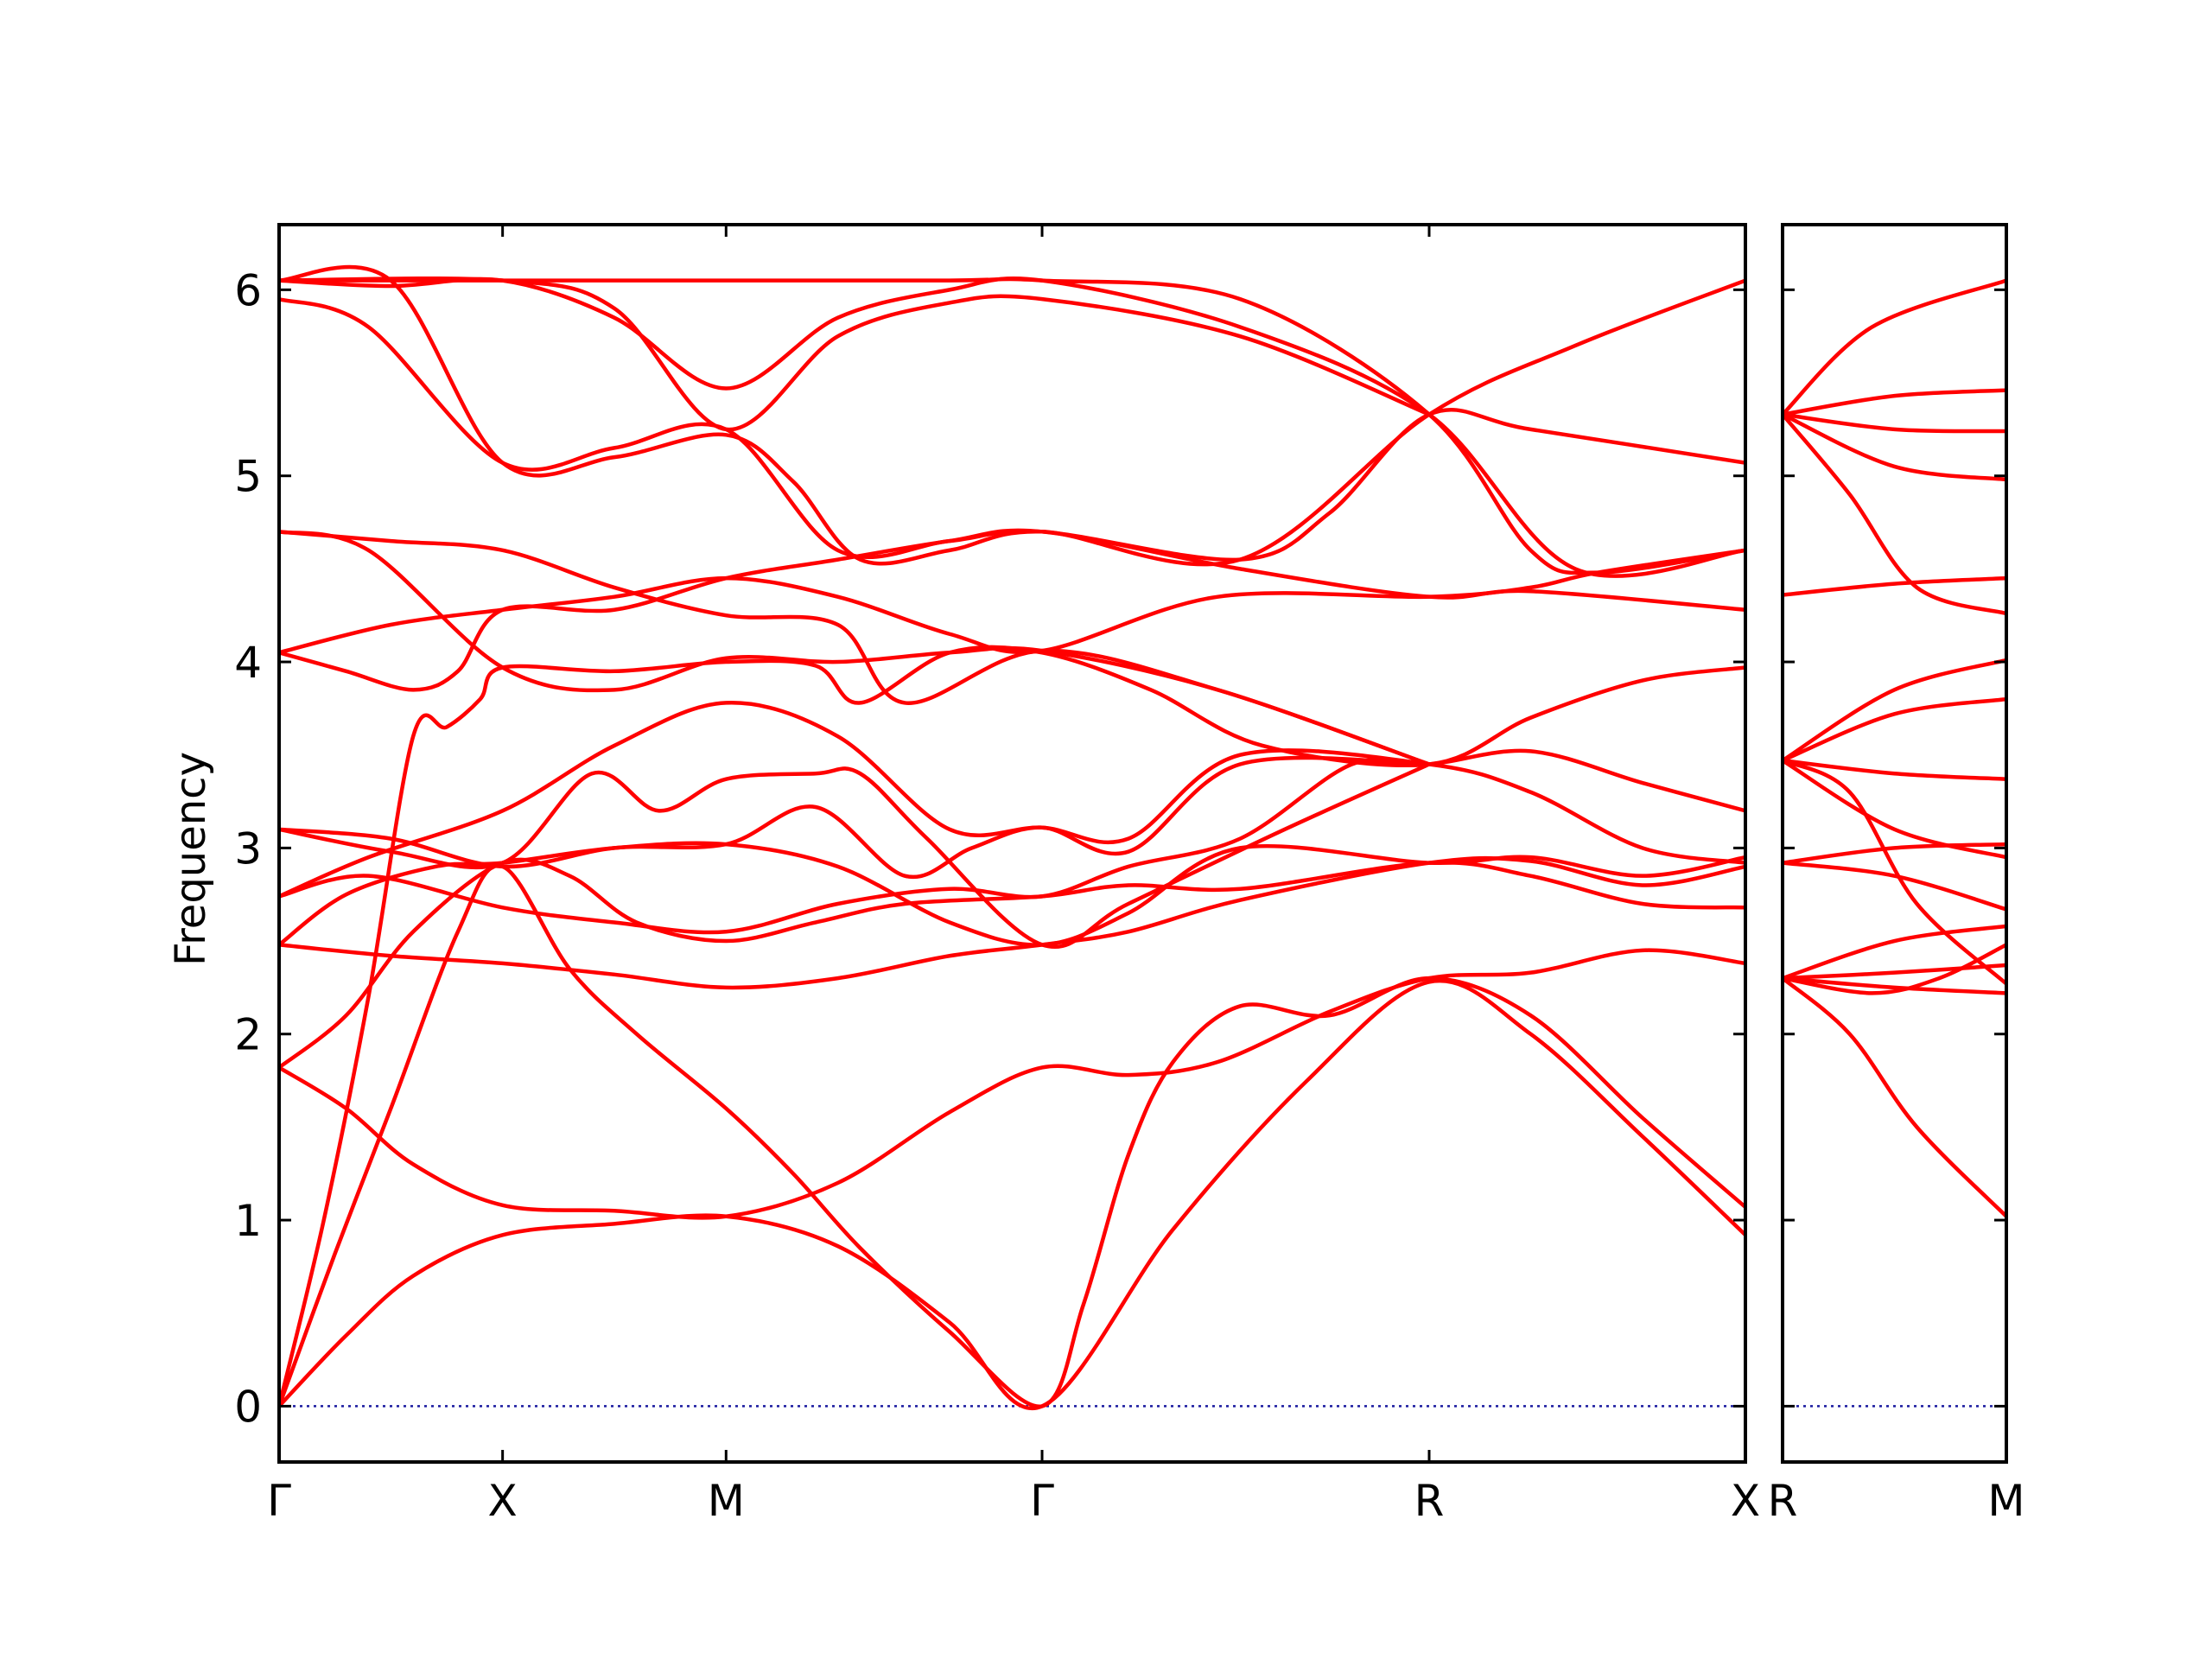 The width and height of the screenshot is (2212, 1659). I want to click on y-tick-label: 0, so click(248, 1407).